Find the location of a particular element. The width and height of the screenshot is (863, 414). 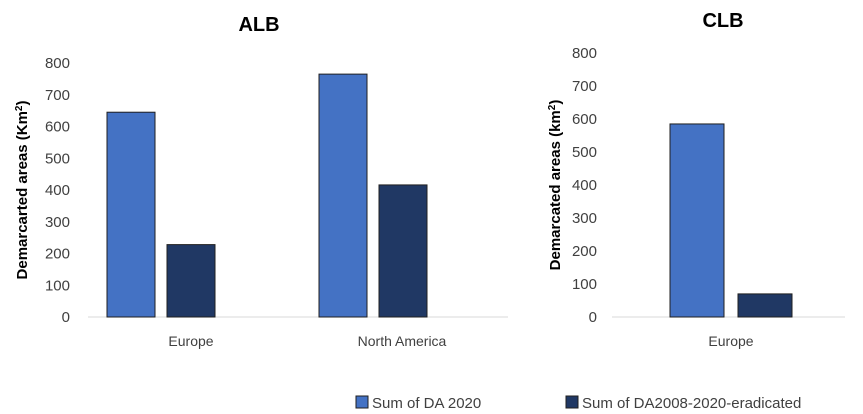

clb-y-tick-400: 400 is located at coordinates (584, 185).